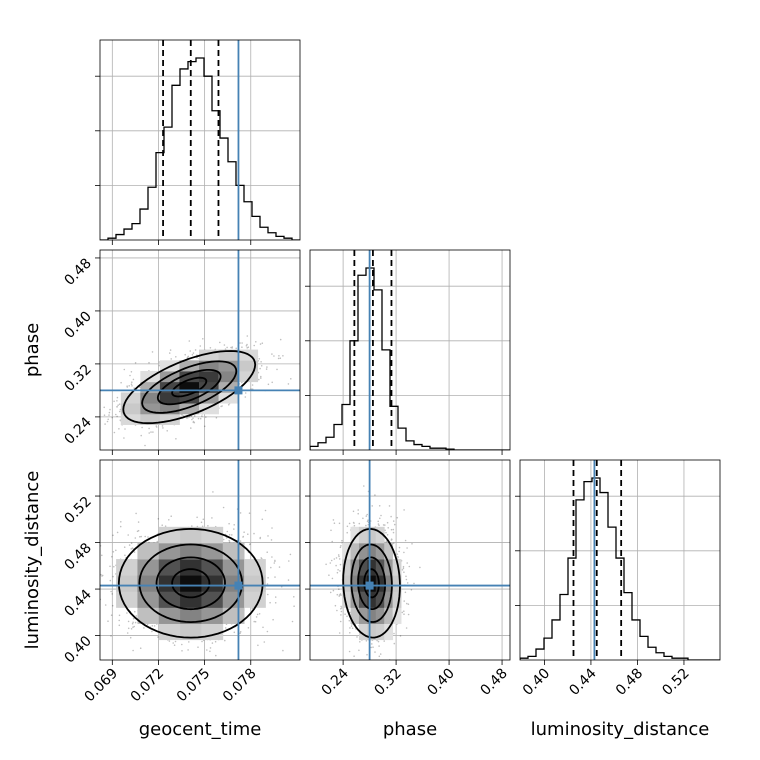 This screenshot has height=760, width=760. What do you see at coordinates (335, 681) in the screenshot?
I see `x-tick-label: 0.24` at bounding box center [335, 681].